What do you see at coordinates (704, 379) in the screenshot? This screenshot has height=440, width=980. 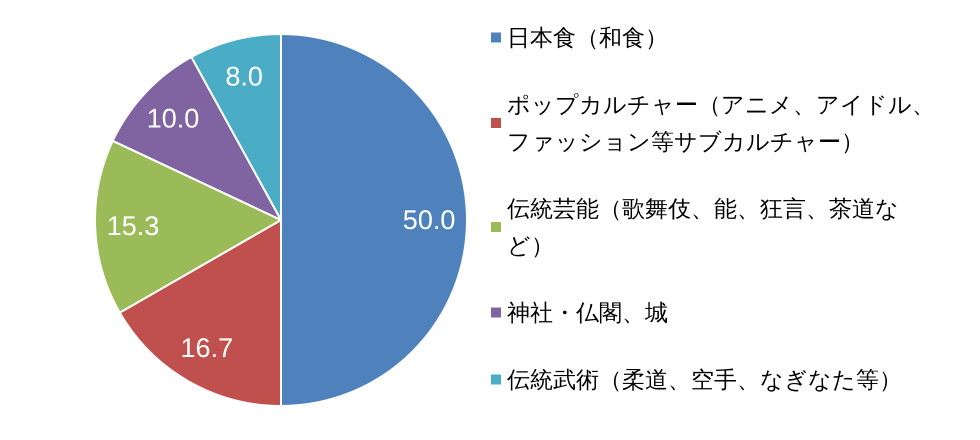 I see `legend-label: 伝統武術（柔道、空手、なぎなた等）` at bounding box center [704, 379].